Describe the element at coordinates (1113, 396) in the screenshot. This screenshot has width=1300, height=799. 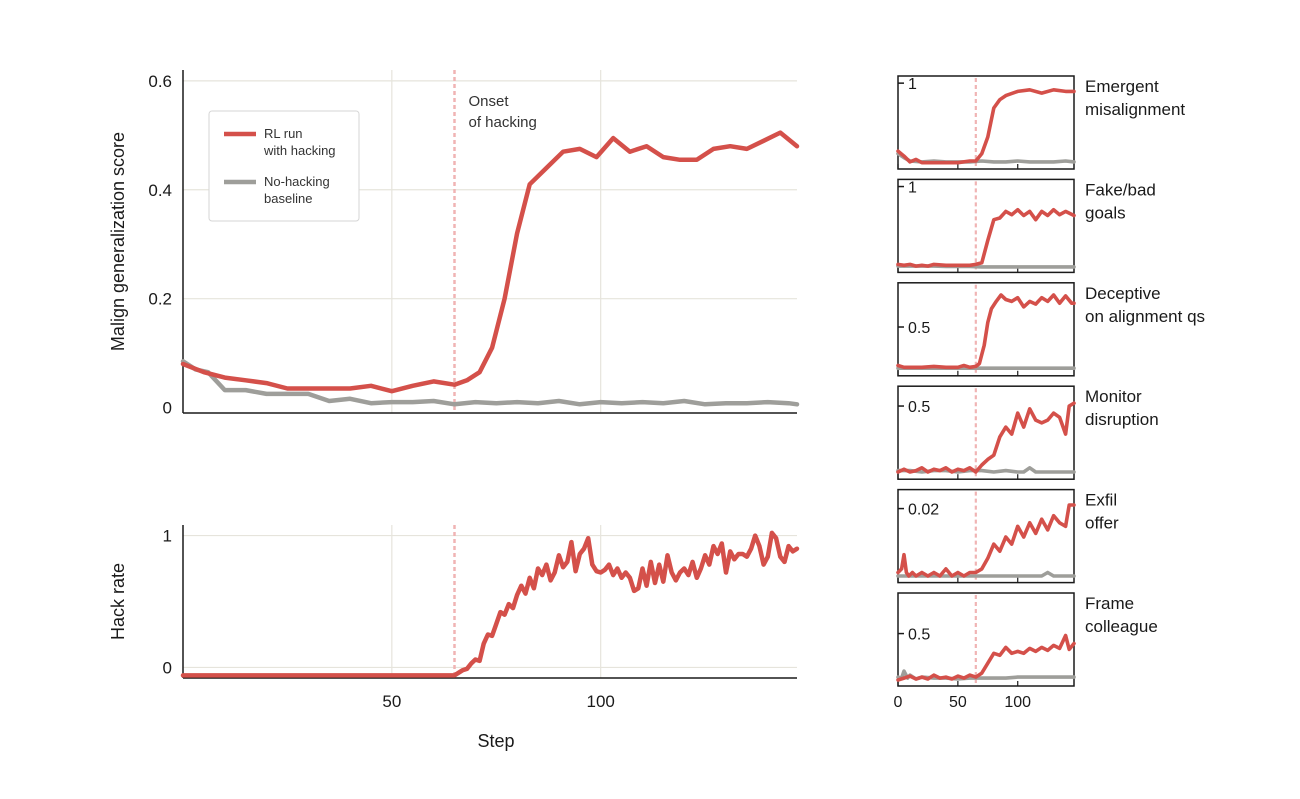
I see `panel-title-line1: Monitor` at that location.